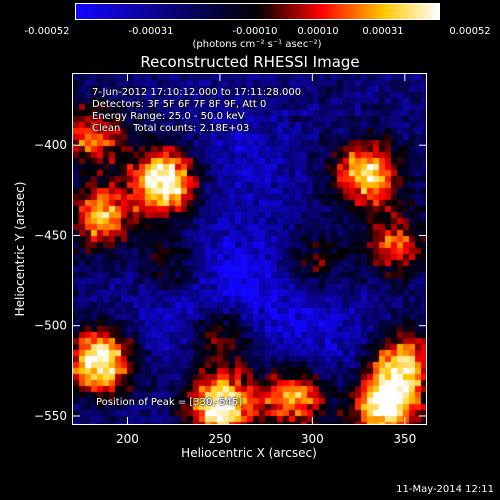 The height and width of the screenshot is (500, 500). Describe the element at coordinates (179, 104) in the screenshot. I see `info-detectors: Detectors: 3F 5F 6F 7F 8F 9F, Att 0` at that location.